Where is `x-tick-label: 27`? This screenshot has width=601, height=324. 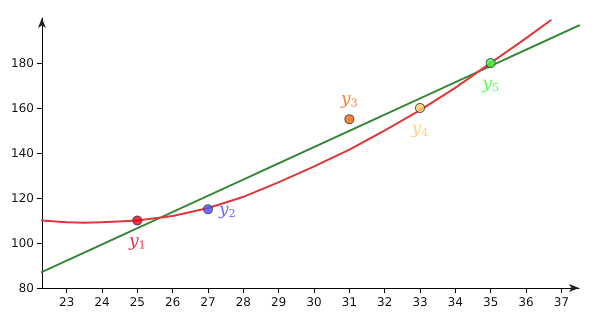 x-tick-label: 27 is located at coordinates (208, 302).